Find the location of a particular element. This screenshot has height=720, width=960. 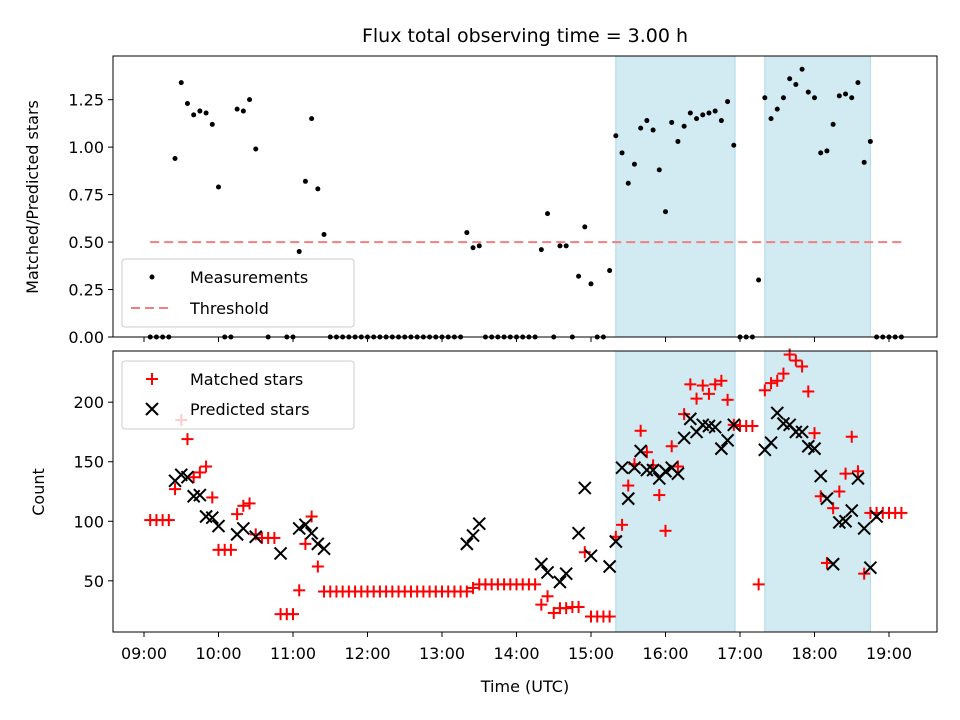

legend-matched-marker is located at coordinates (152, 379).